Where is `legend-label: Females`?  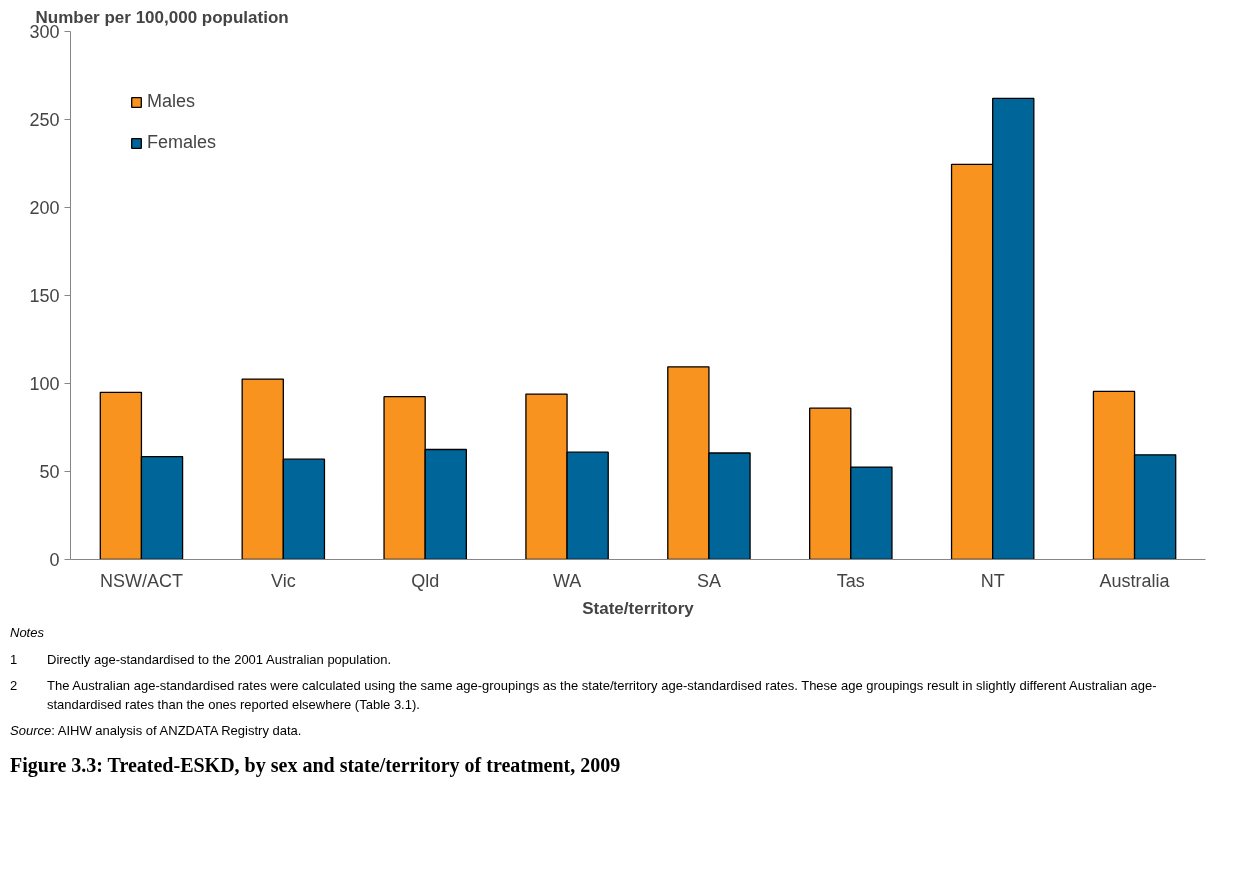 legend-label: Females is located at coordinates (182, 142).